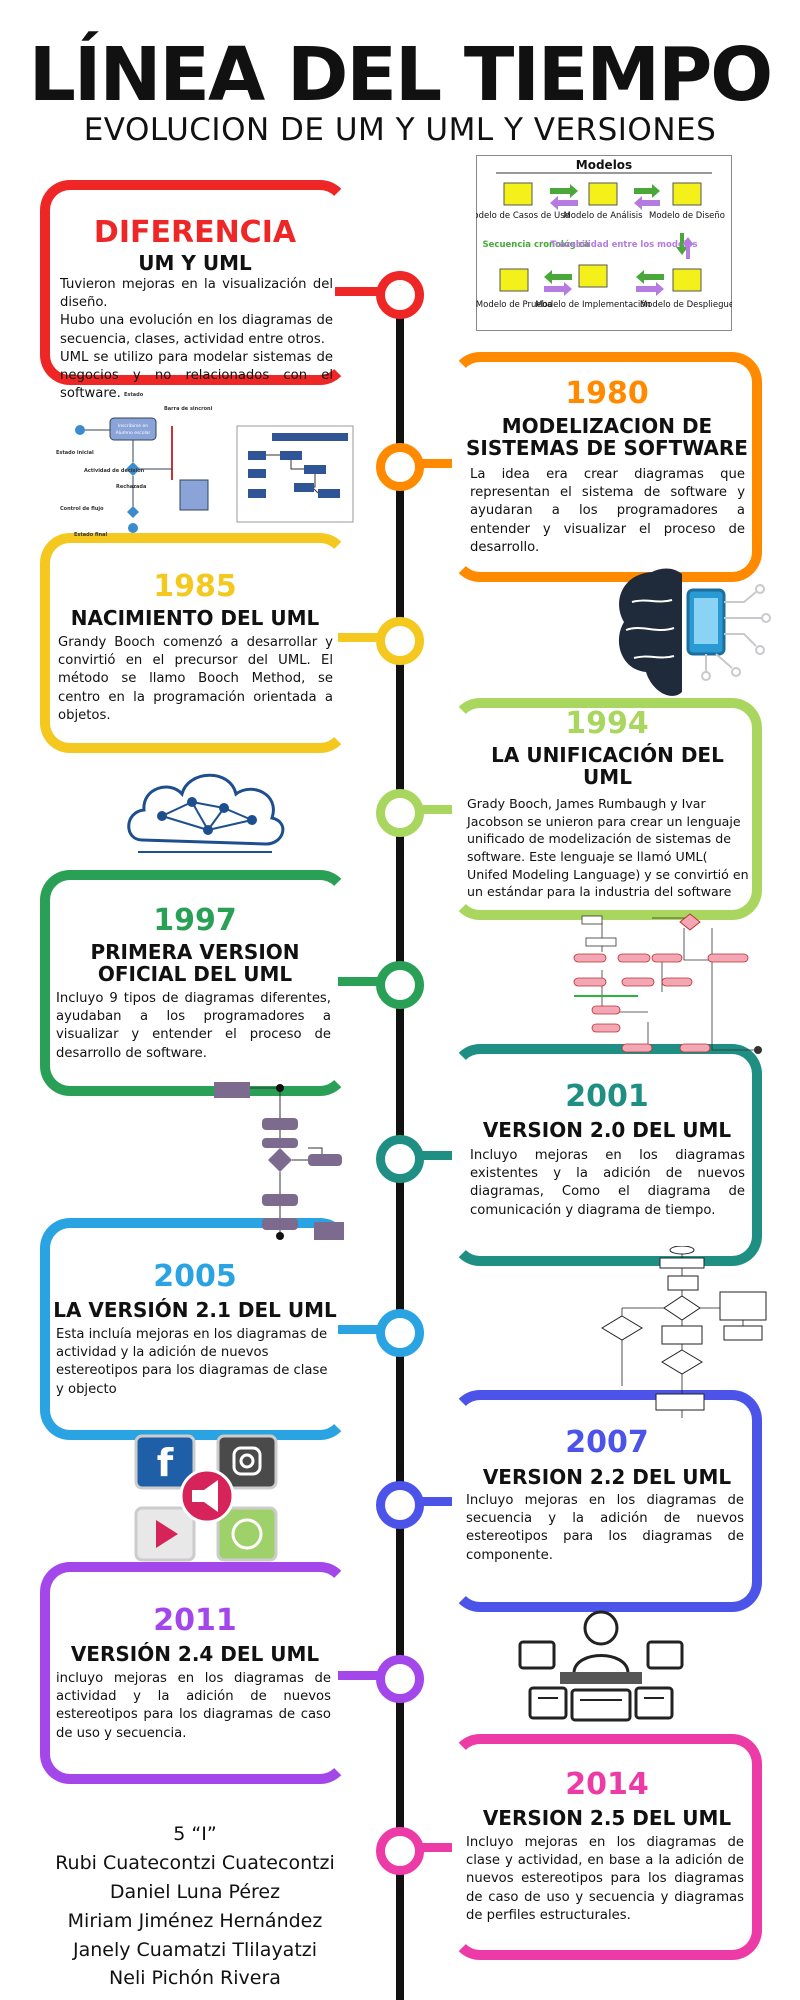 The image size is (800, 2000). Describe the element at coordinates (400, 1505) in the screenshot. I see `timeline-node-2007` at that location.